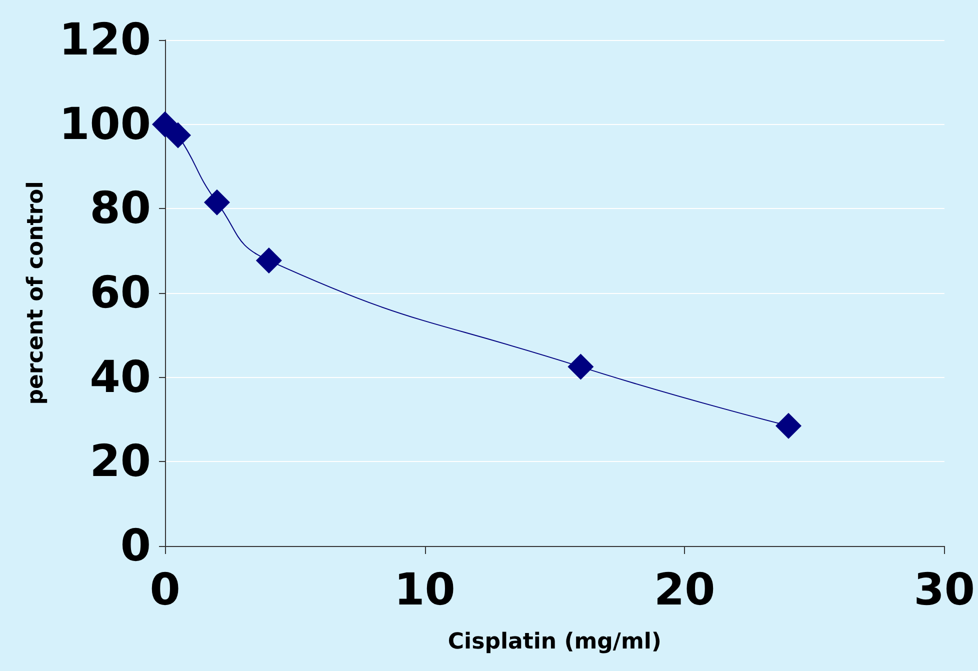  Describe the element at coordinates (135, 546) in the screenshot. I see `y-tick-label: 0` at that location.